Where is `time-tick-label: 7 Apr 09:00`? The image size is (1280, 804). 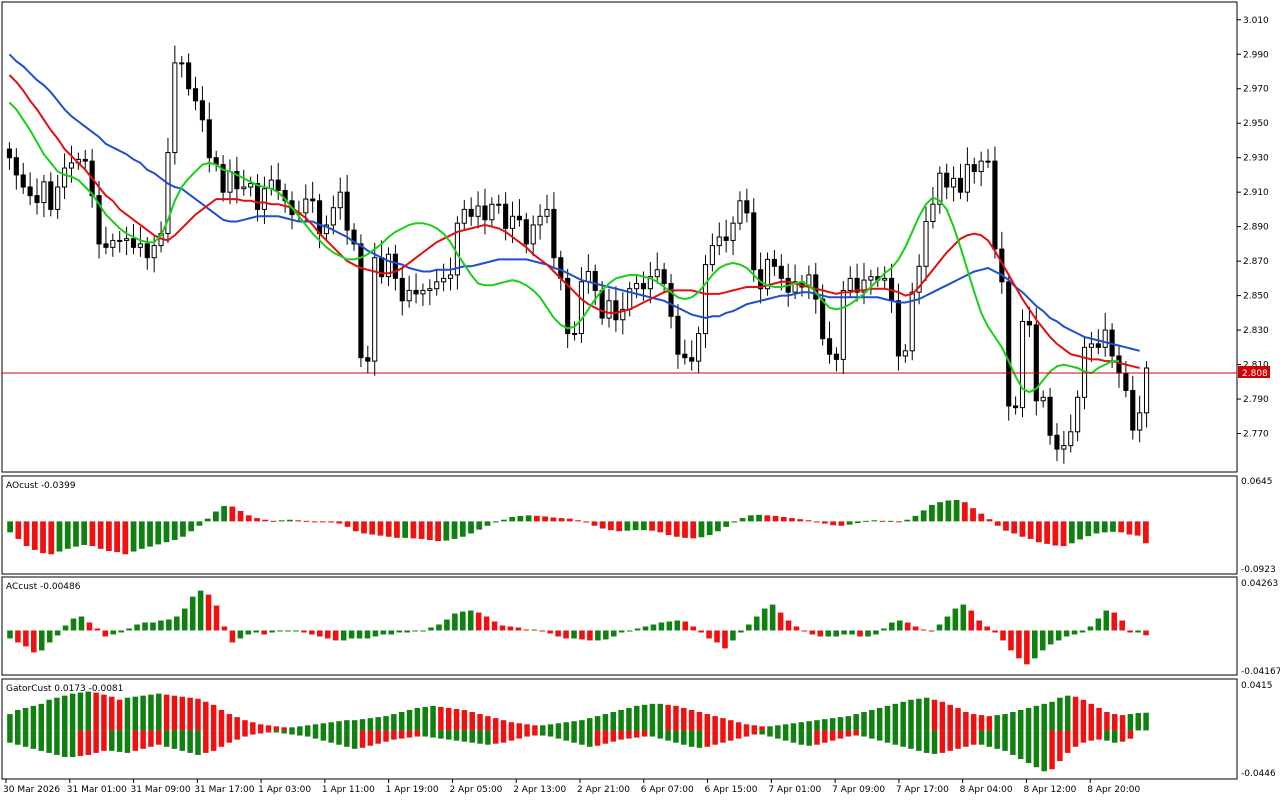
time-tick-label: 7 Apr 09:00 is located at coordinates (858, 790).